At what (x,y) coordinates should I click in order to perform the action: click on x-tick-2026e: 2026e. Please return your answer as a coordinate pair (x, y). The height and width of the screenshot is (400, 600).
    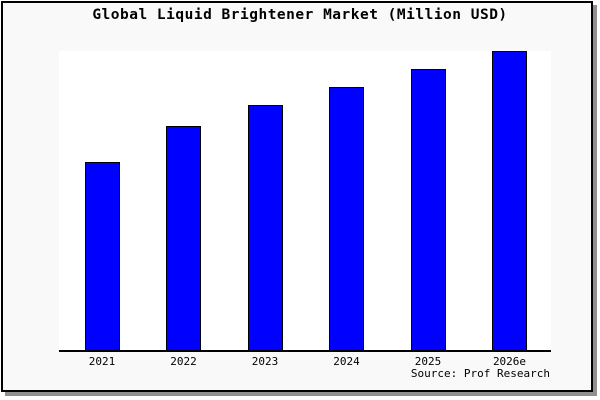
    Looking at the image, I should click on (509, 361).